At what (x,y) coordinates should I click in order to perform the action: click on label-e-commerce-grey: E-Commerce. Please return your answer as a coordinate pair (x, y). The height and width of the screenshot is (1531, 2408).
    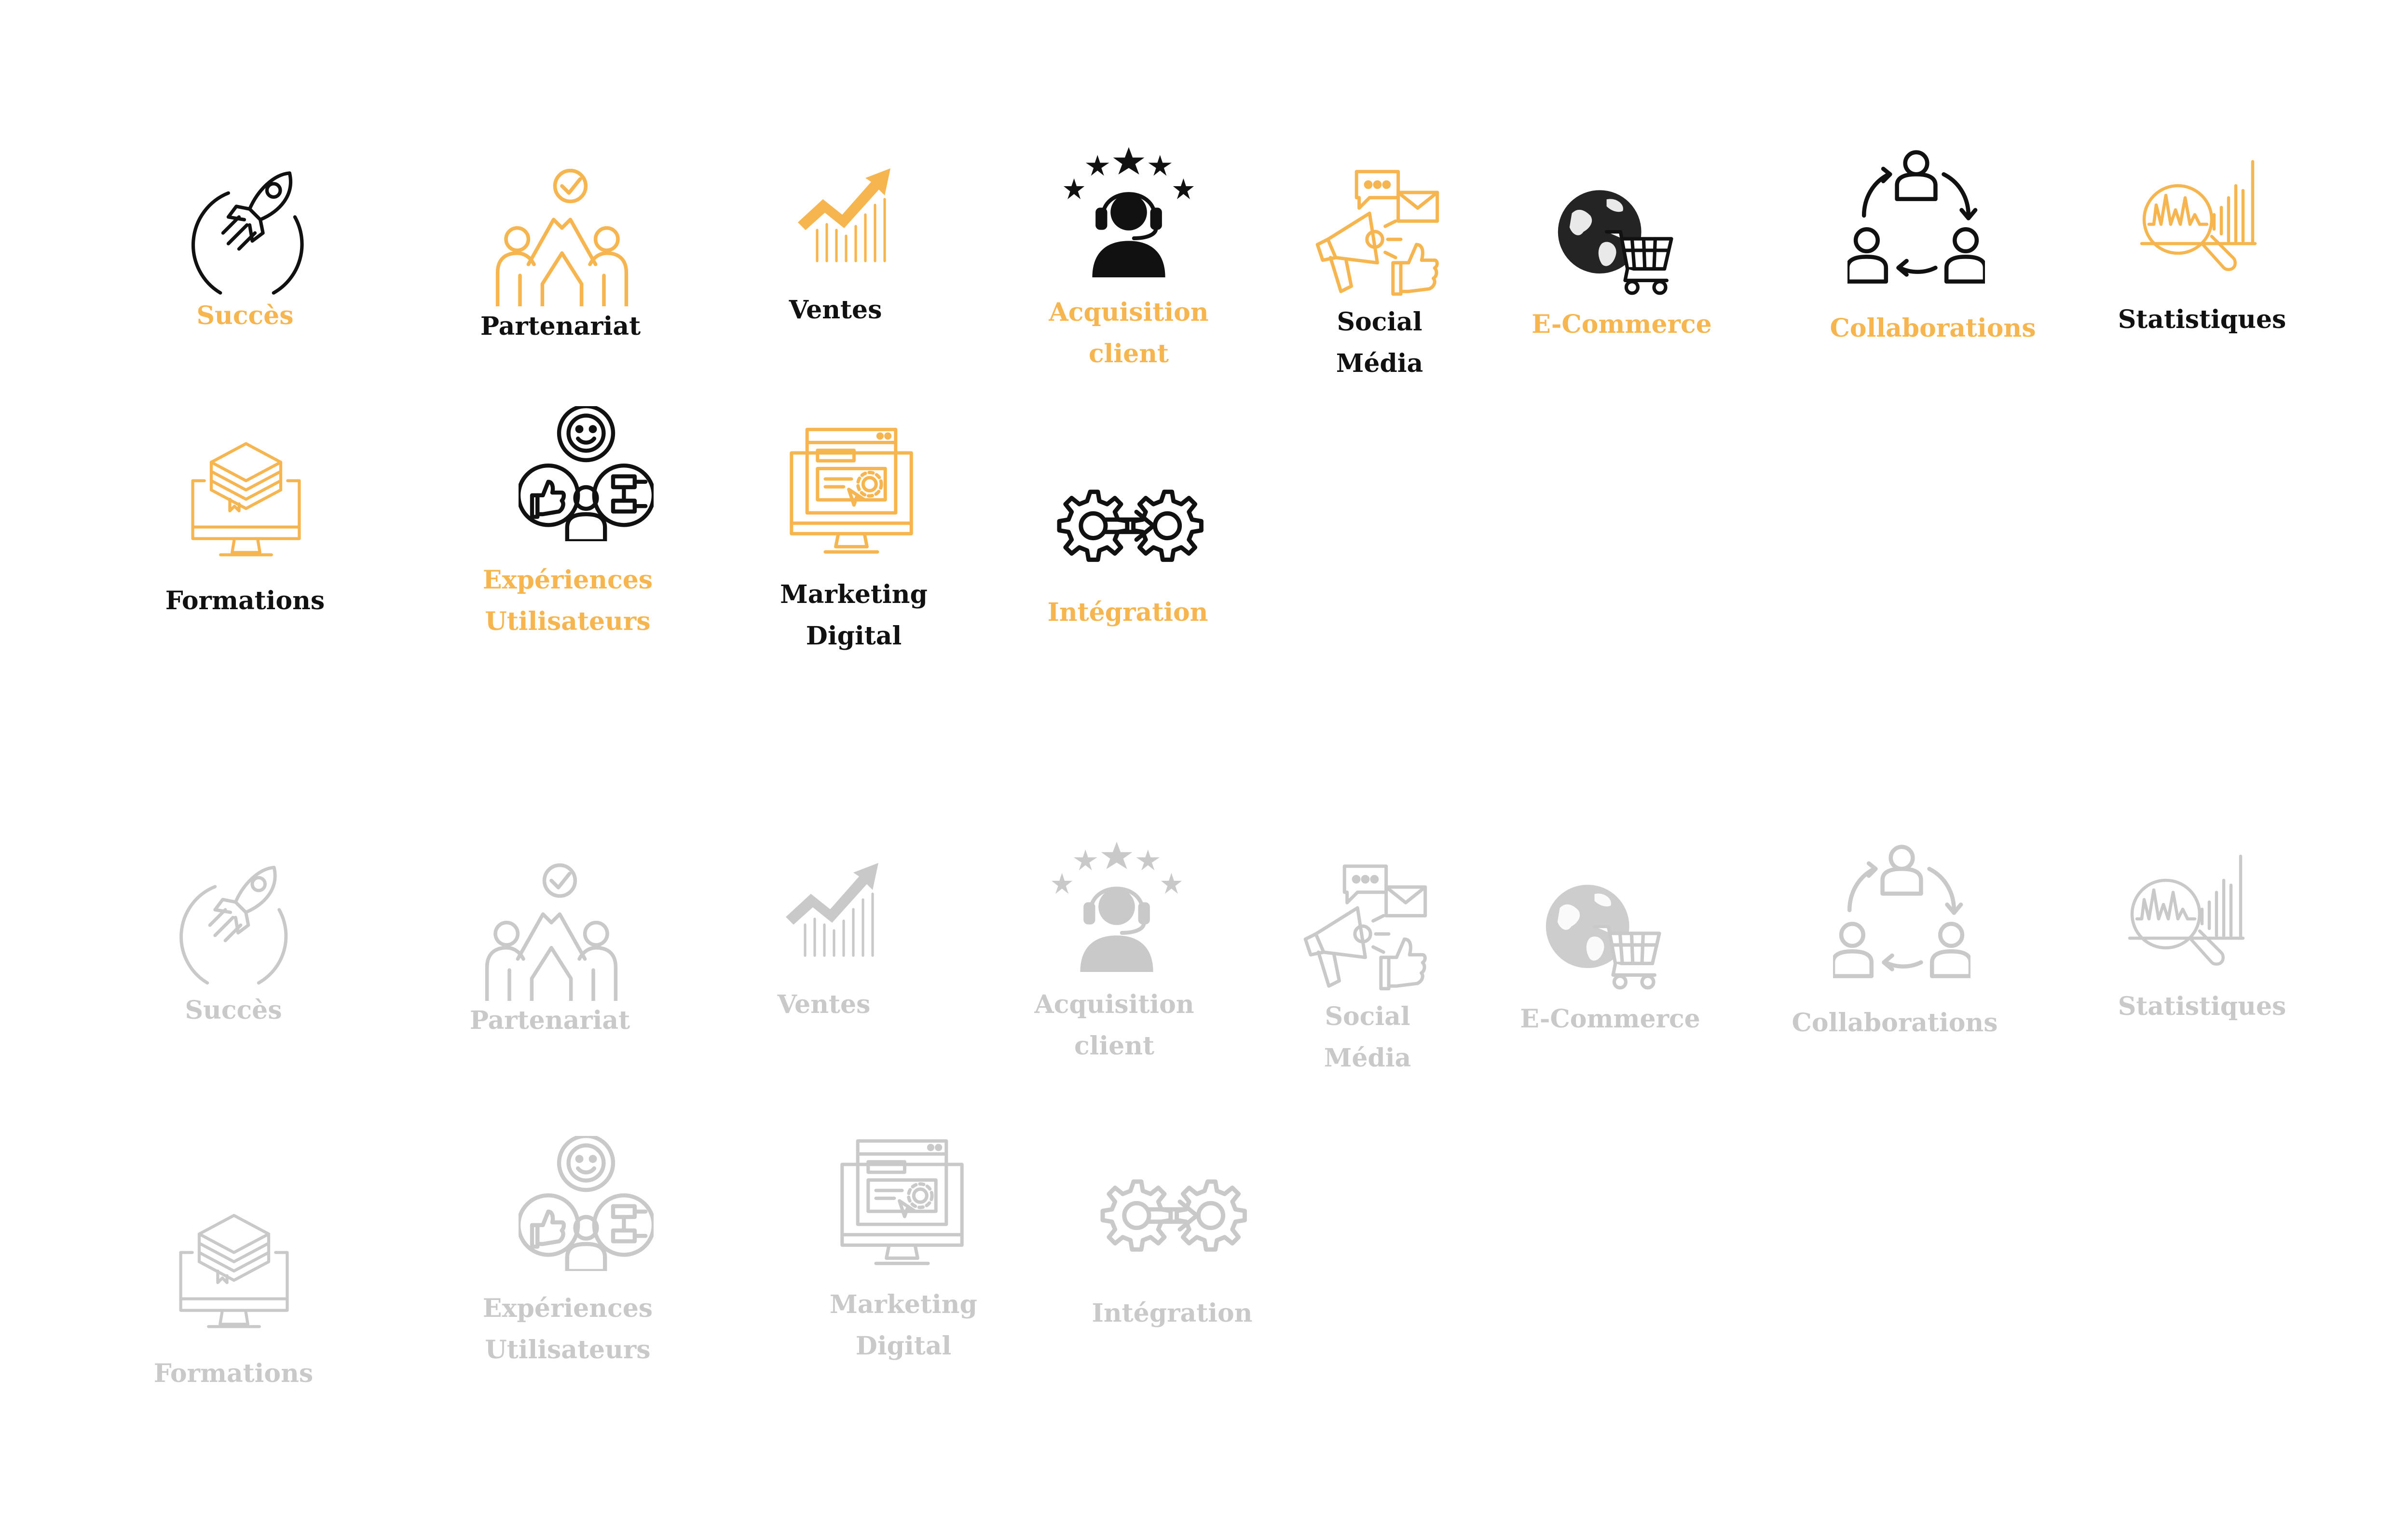
    Looking at the image, I should click on (1610, 1019).